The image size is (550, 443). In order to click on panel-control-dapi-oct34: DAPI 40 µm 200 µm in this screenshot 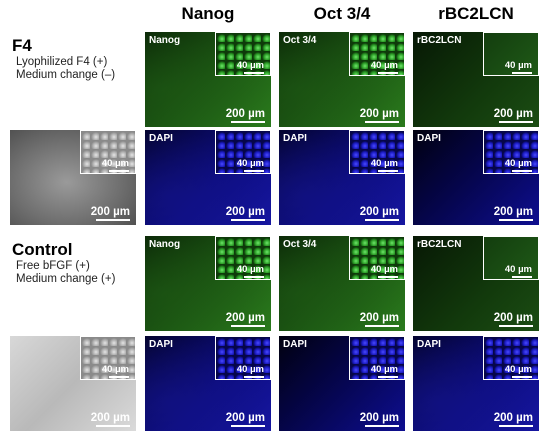, I will do `click(342, 383)`.